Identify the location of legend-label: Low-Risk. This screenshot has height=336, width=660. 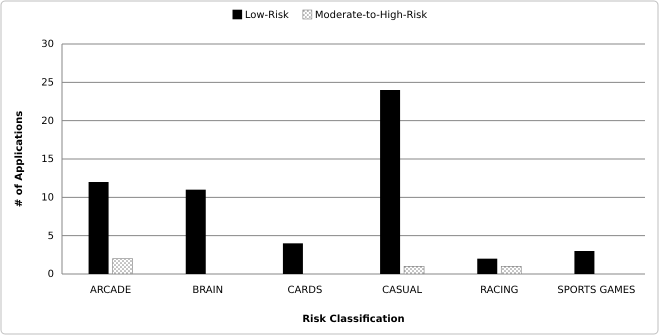
(267, 15).